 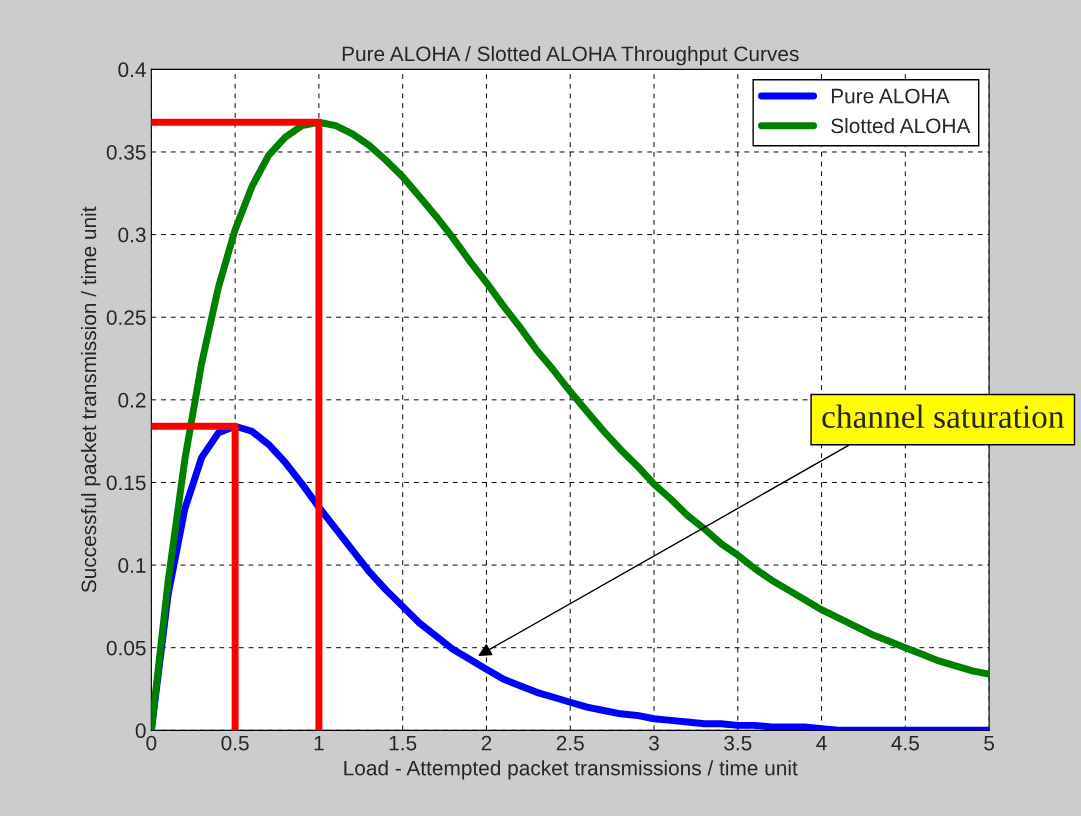 I want to click on annotation: channel saturation, so click(x=943, y=416).